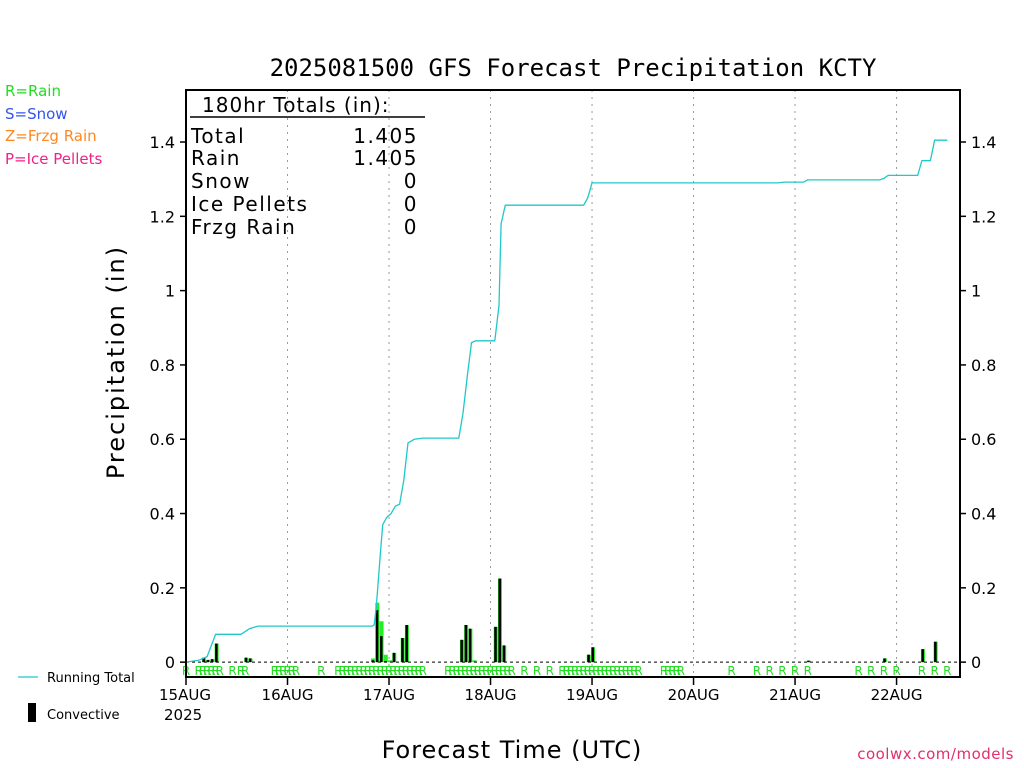  Describe the element at coordinates (170, 291) in the screenshot. I see `y-tick-label: 1` at that location.